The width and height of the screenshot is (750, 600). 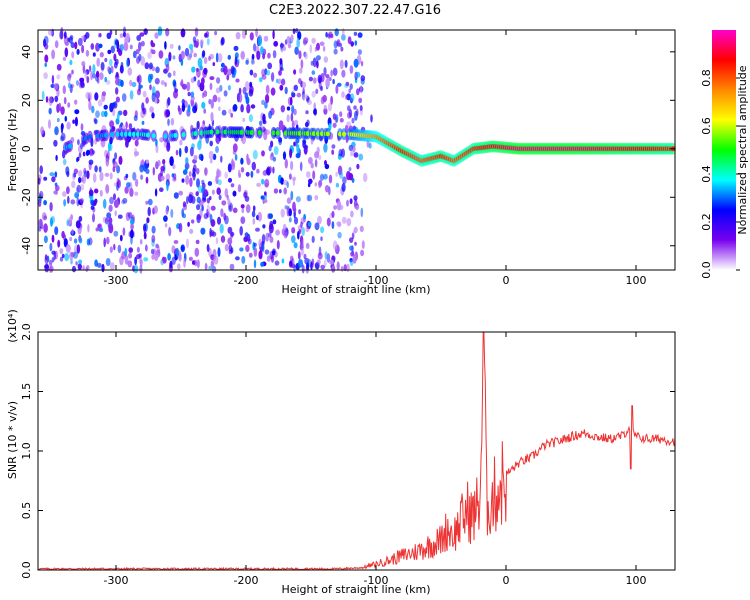 I want to click on snr-x-axis-label: Height of straight line (km), so click(x=355, y=589).